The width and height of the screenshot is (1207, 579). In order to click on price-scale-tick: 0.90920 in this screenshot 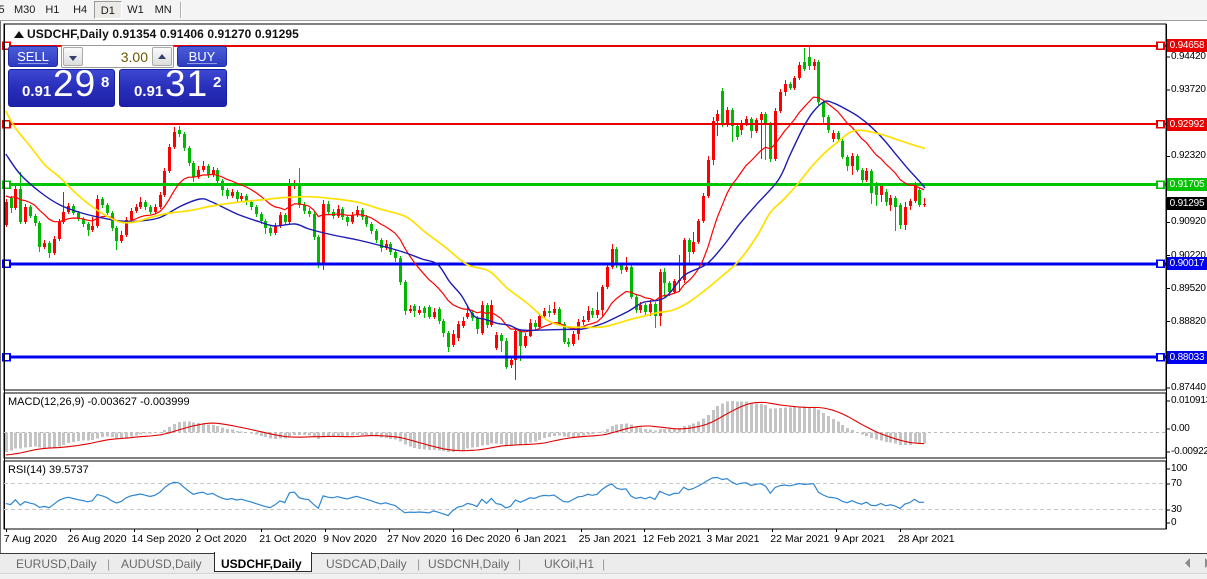, I will do `click(1188, 222)`.